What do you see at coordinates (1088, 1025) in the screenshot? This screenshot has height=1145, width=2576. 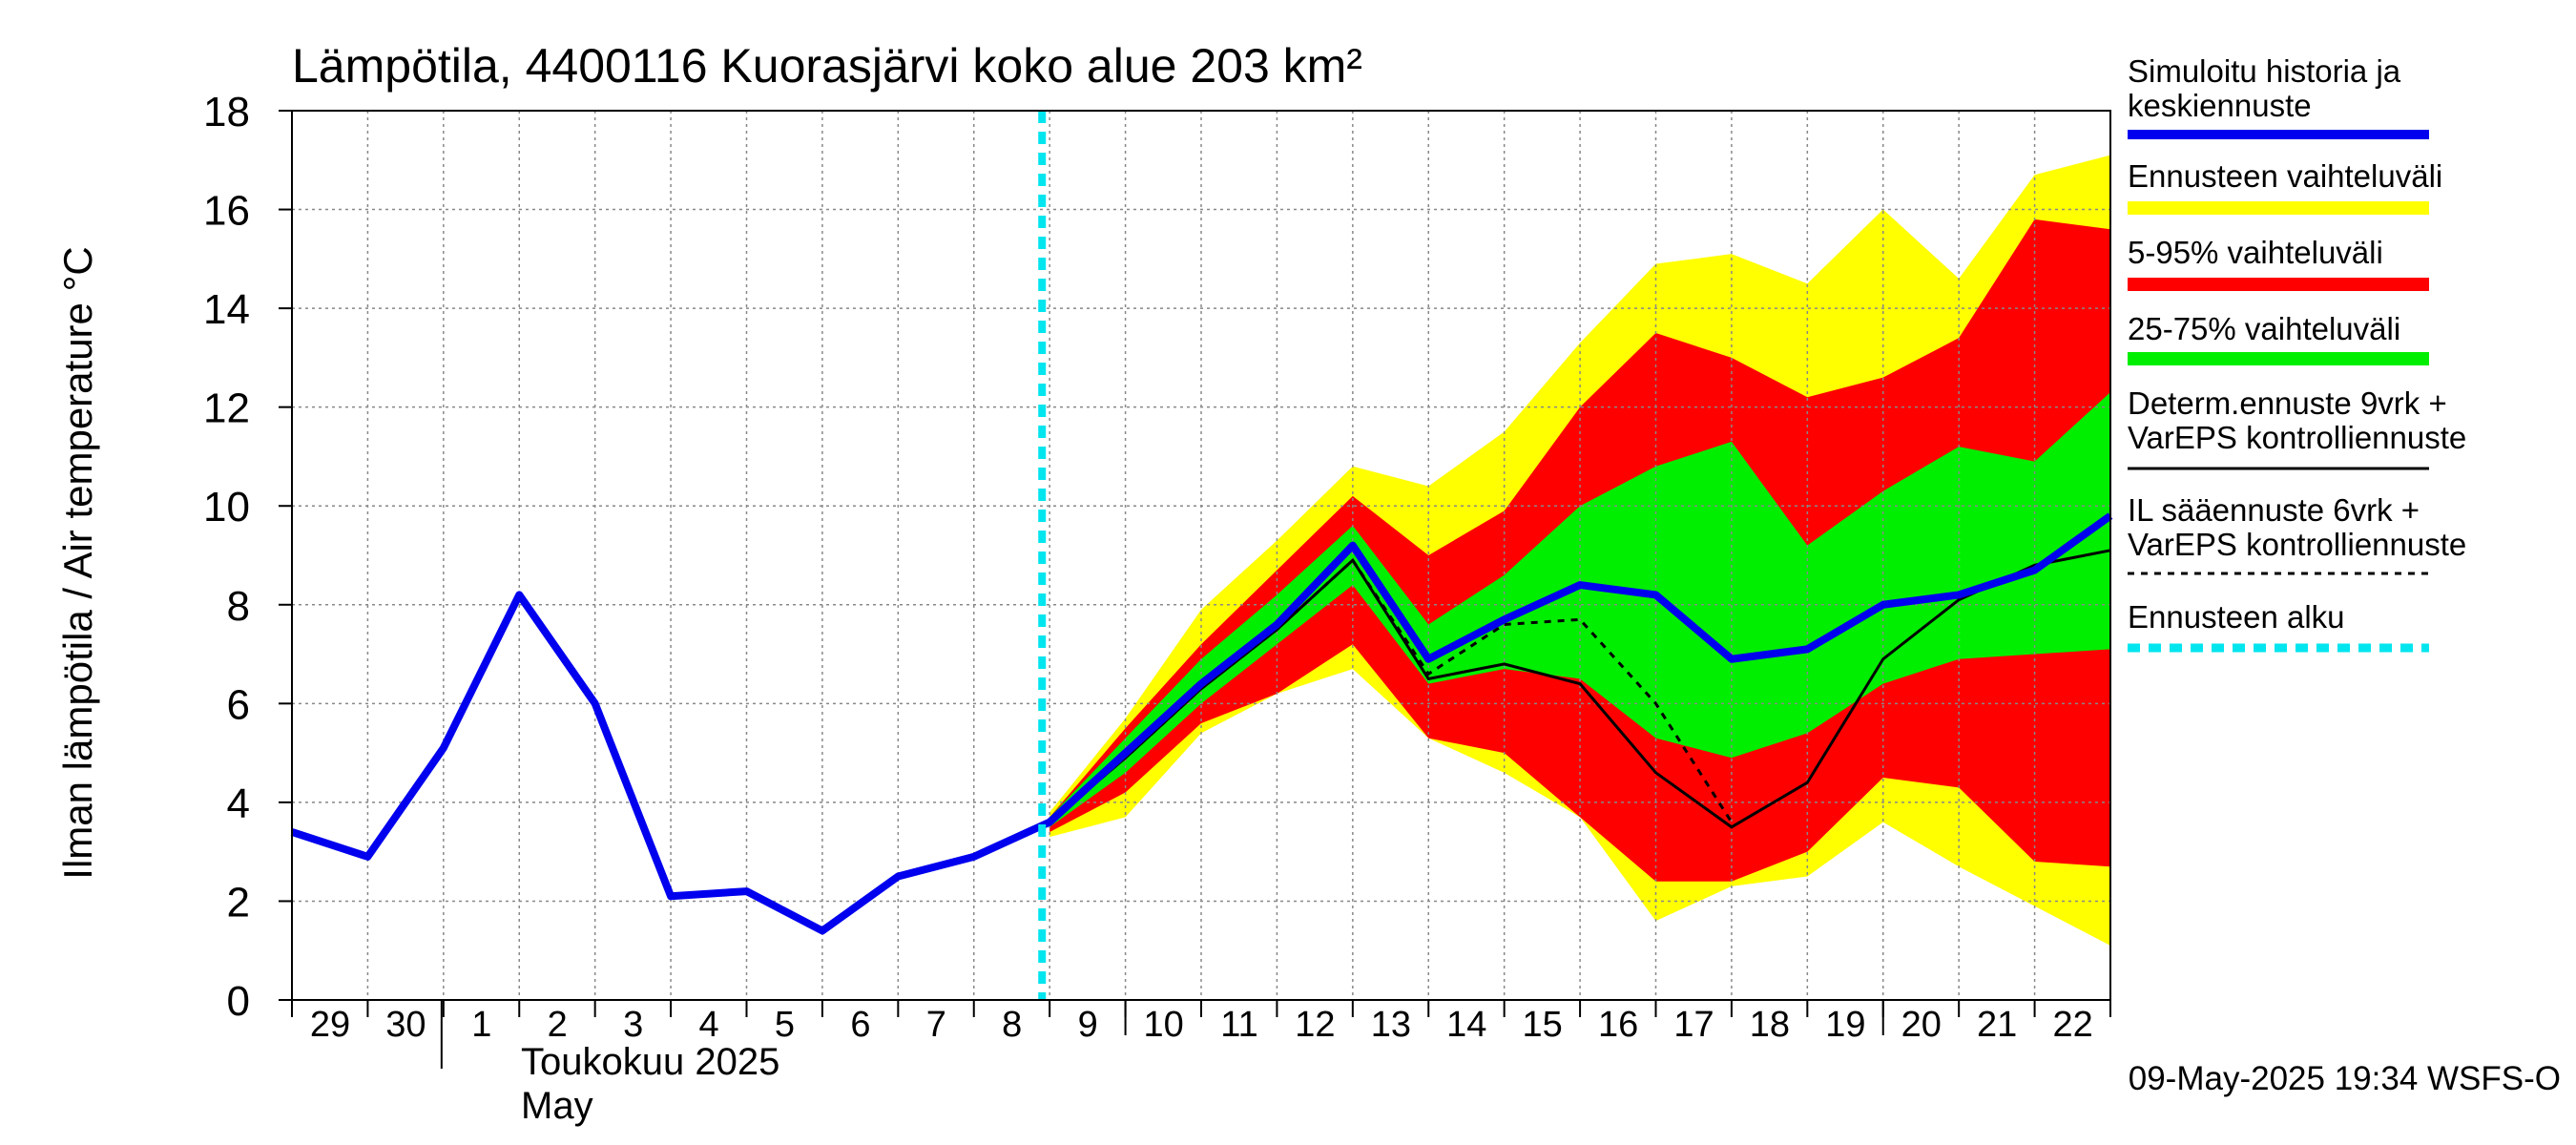 I see `x-tick-label: 9` at bounding box center [1088, 1025].